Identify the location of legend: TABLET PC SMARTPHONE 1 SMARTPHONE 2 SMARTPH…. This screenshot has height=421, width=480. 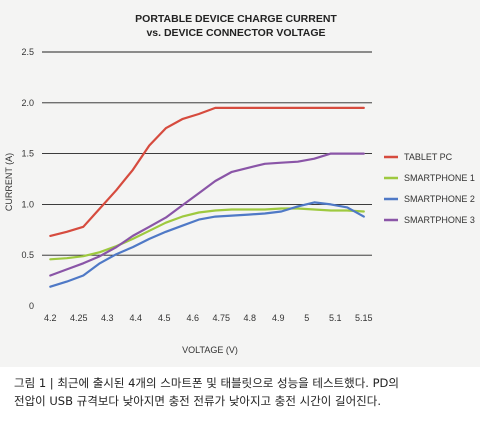
(429, 188).